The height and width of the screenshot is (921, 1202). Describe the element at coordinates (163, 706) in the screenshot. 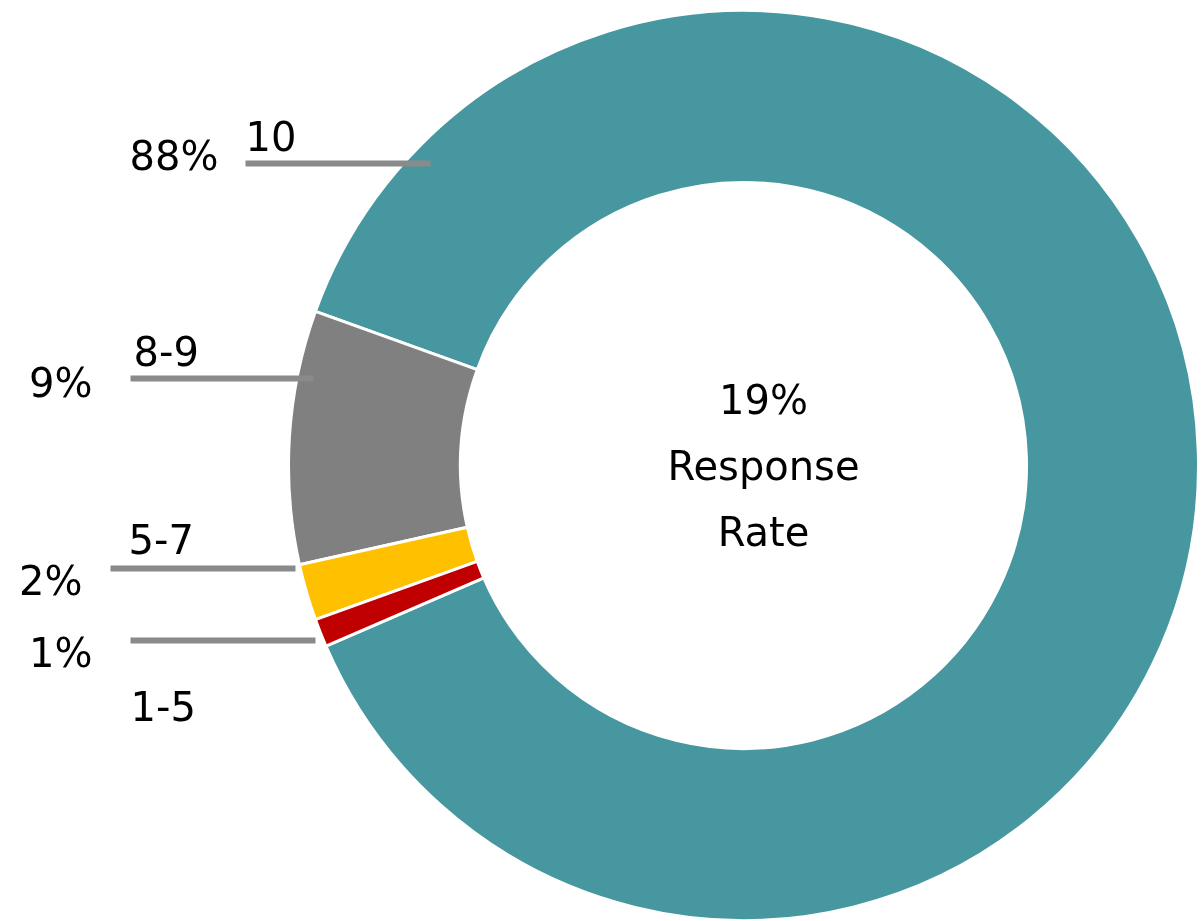

I see `slice-label: 1-5` at that location.